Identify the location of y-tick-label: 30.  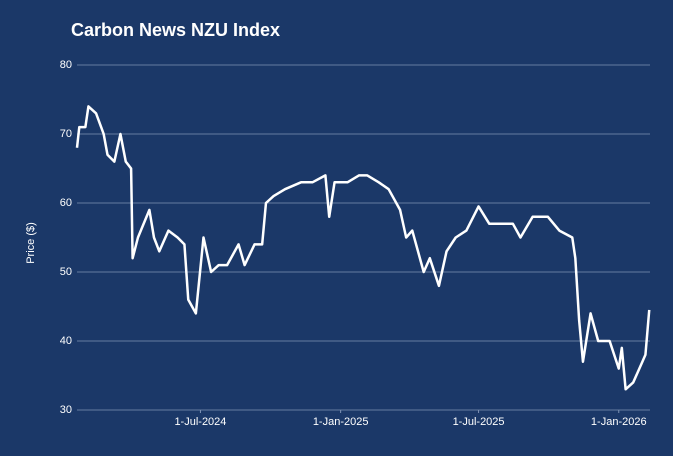
(66, 410).